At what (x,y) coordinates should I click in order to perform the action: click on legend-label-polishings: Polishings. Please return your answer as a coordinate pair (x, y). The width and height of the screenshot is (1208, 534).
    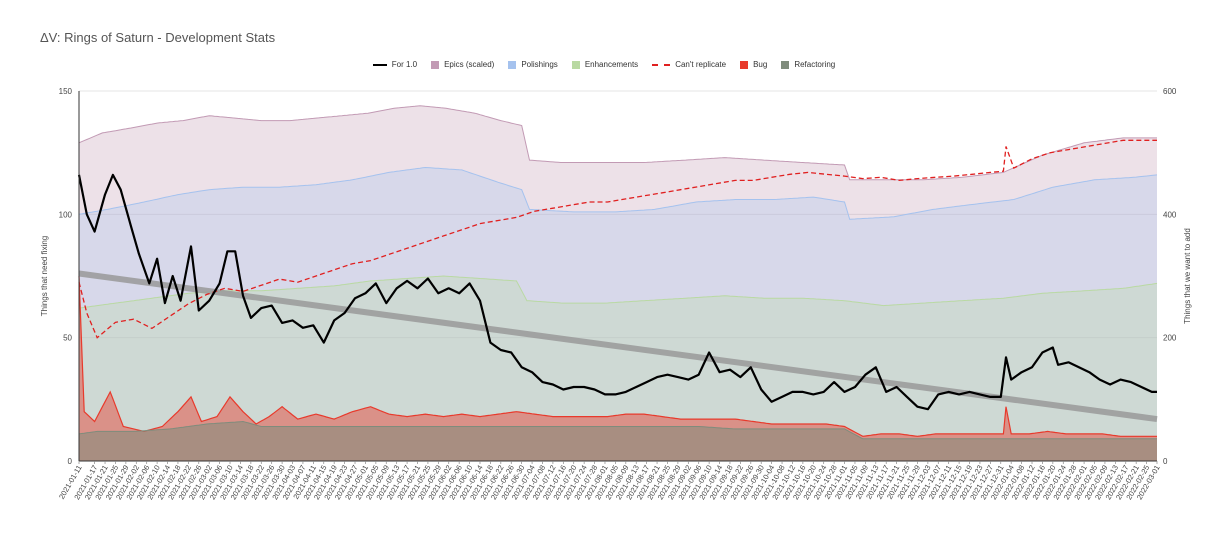
    Looking at the image, I should click on (539, 64).